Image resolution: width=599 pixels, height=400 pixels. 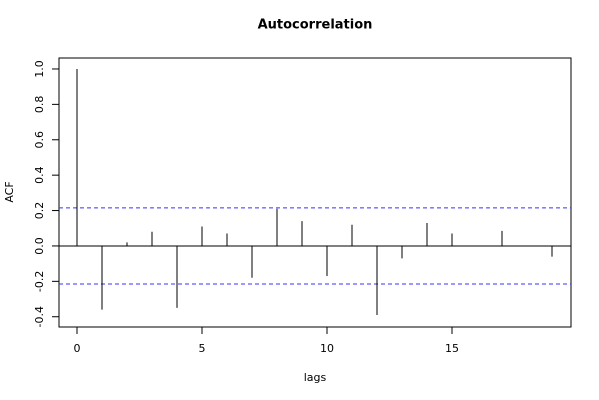 What do you see at coordinates (315, 377) in the screenshot?
I see `x-axis-label: lags` at bounding box center [315, 377].